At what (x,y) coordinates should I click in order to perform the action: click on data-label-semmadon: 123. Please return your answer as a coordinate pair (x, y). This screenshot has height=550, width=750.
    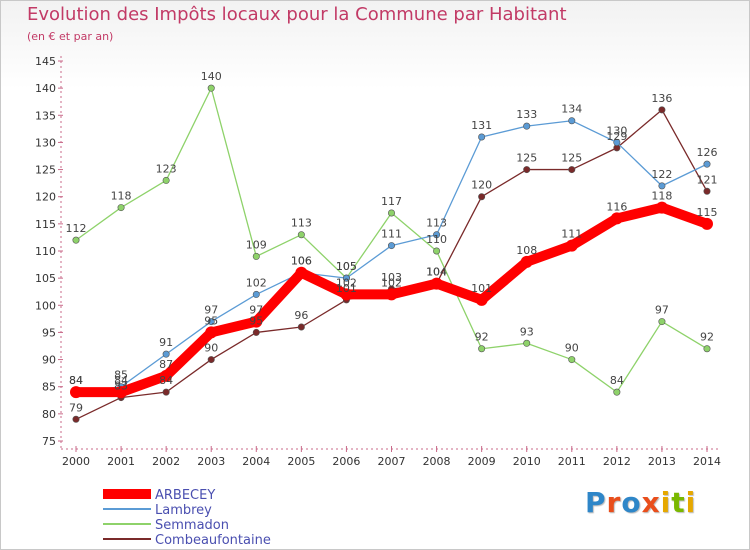
    Looking at the image, I should click on (166, 168).